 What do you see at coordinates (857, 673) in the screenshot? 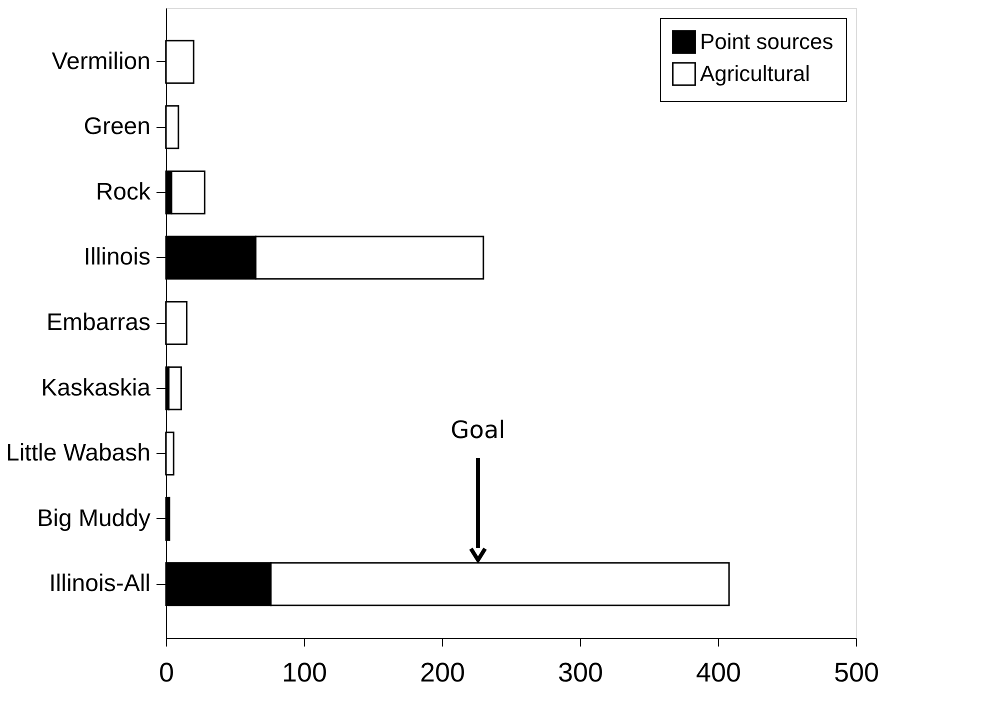
I see `x-tick-label: 500` at bounding box center [857, 673].